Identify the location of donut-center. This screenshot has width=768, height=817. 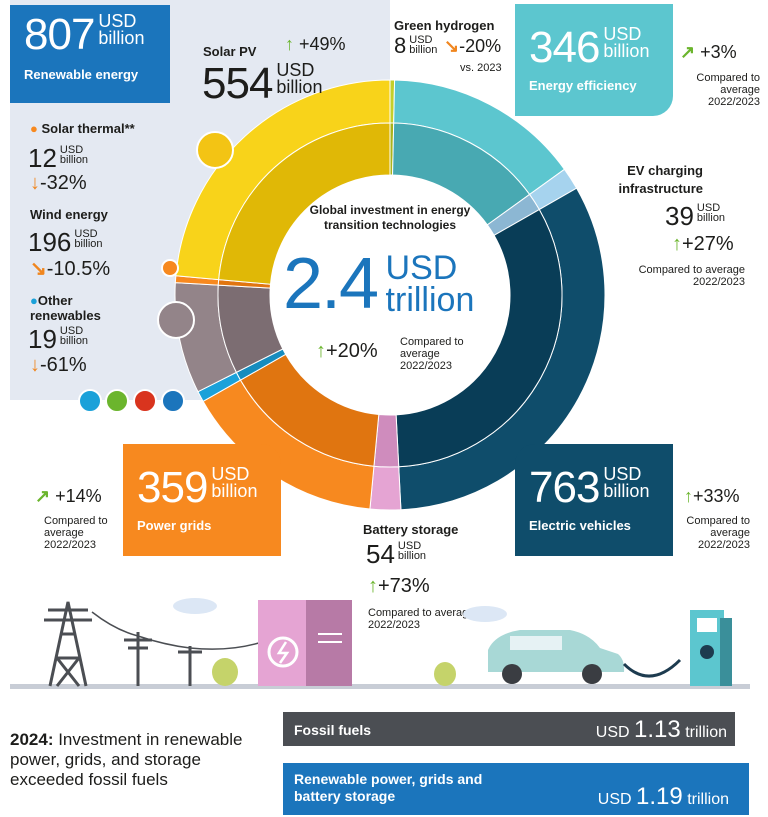
(390, 295).